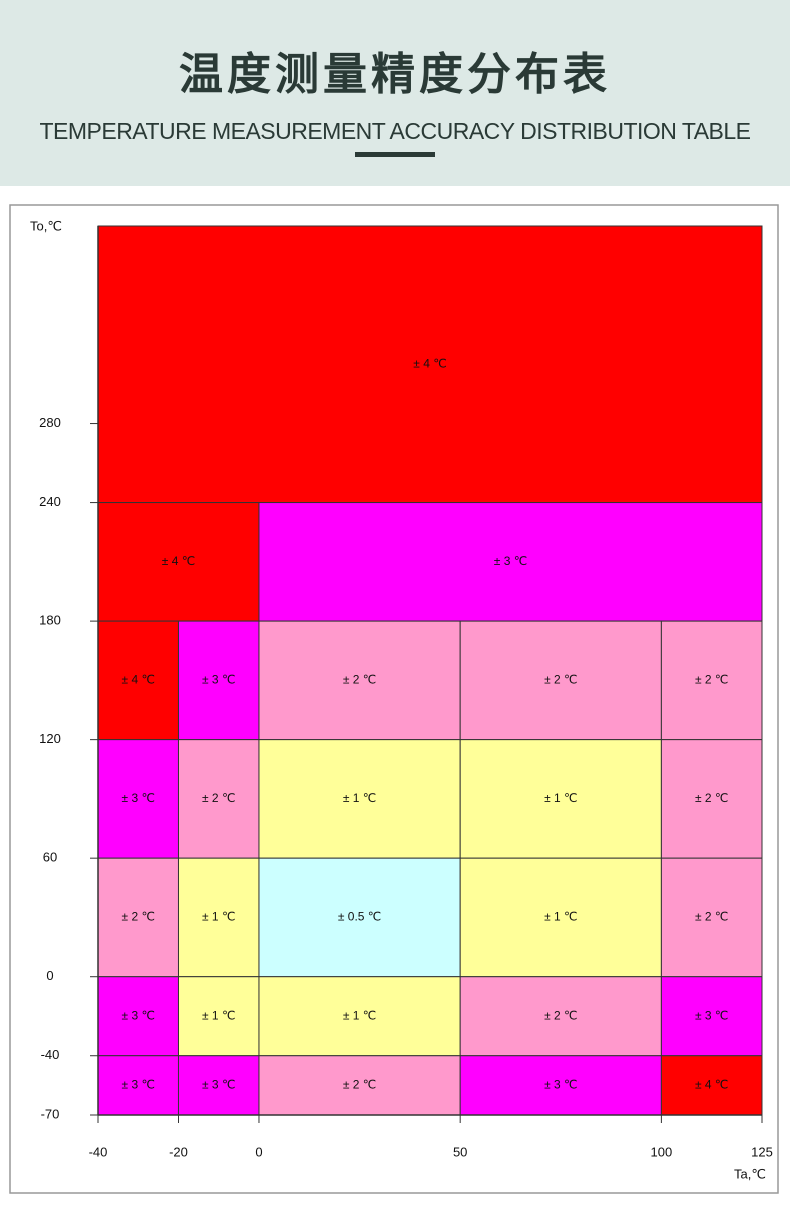  I want to click on divider, so click(395, 154).